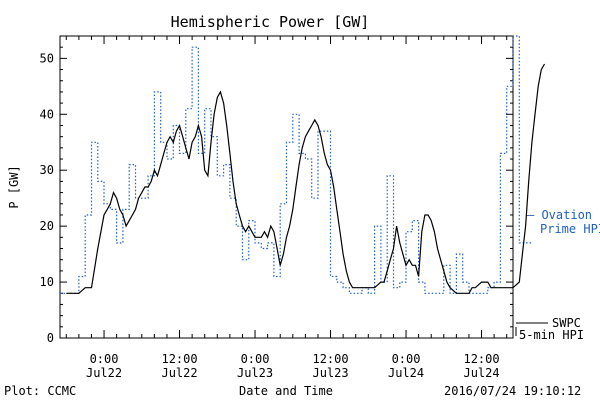 The height and width of the screenshot is (400, 600). What do you see at coordinates (47, 58) in the screenshot?
I see `y-tick-label: 50` at bounding box center [47, 58].